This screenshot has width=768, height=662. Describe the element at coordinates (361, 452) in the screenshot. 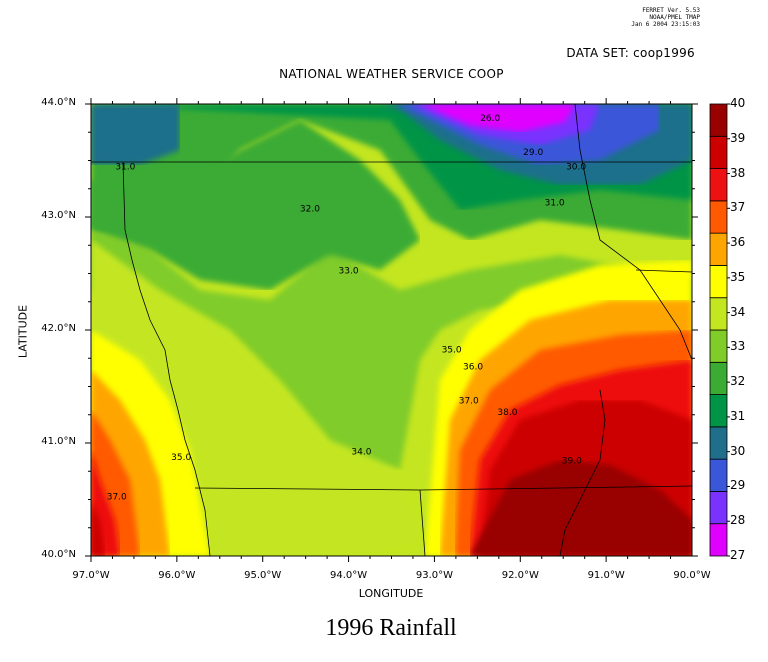

I see `contour-label: 34.0` at that location.